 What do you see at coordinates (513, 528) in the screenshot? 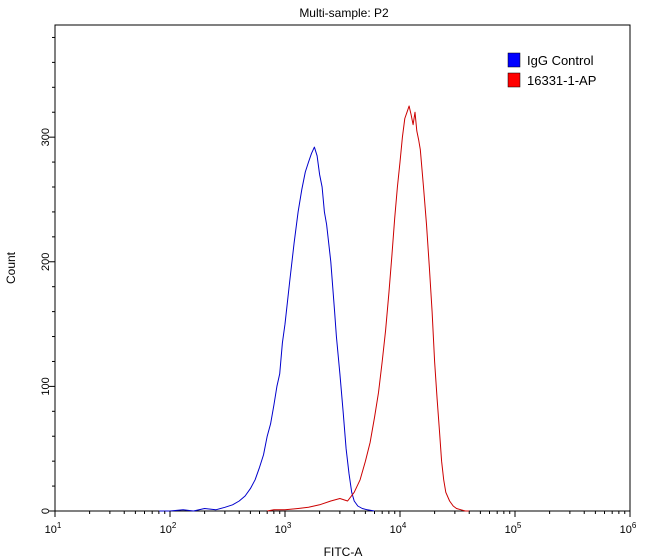
I see `x-tick-label: 10⁵` at bounding box center [513, 528].